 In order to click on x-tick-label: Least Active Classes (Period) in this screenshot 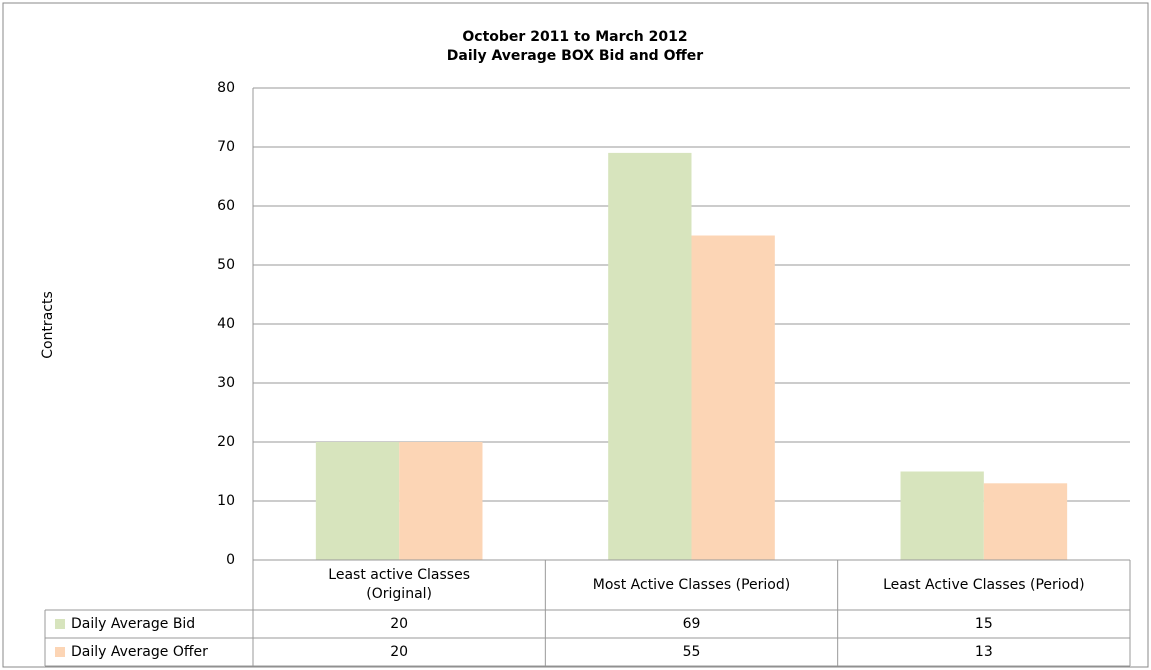, I will do `click(984, 584)`.